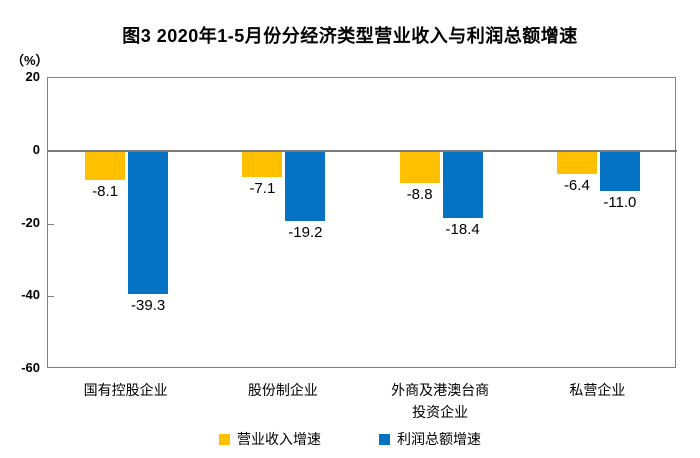  Describe the element at coordinates (419, 194) in the screenshot. I see `value-label: -8.8` at that location.